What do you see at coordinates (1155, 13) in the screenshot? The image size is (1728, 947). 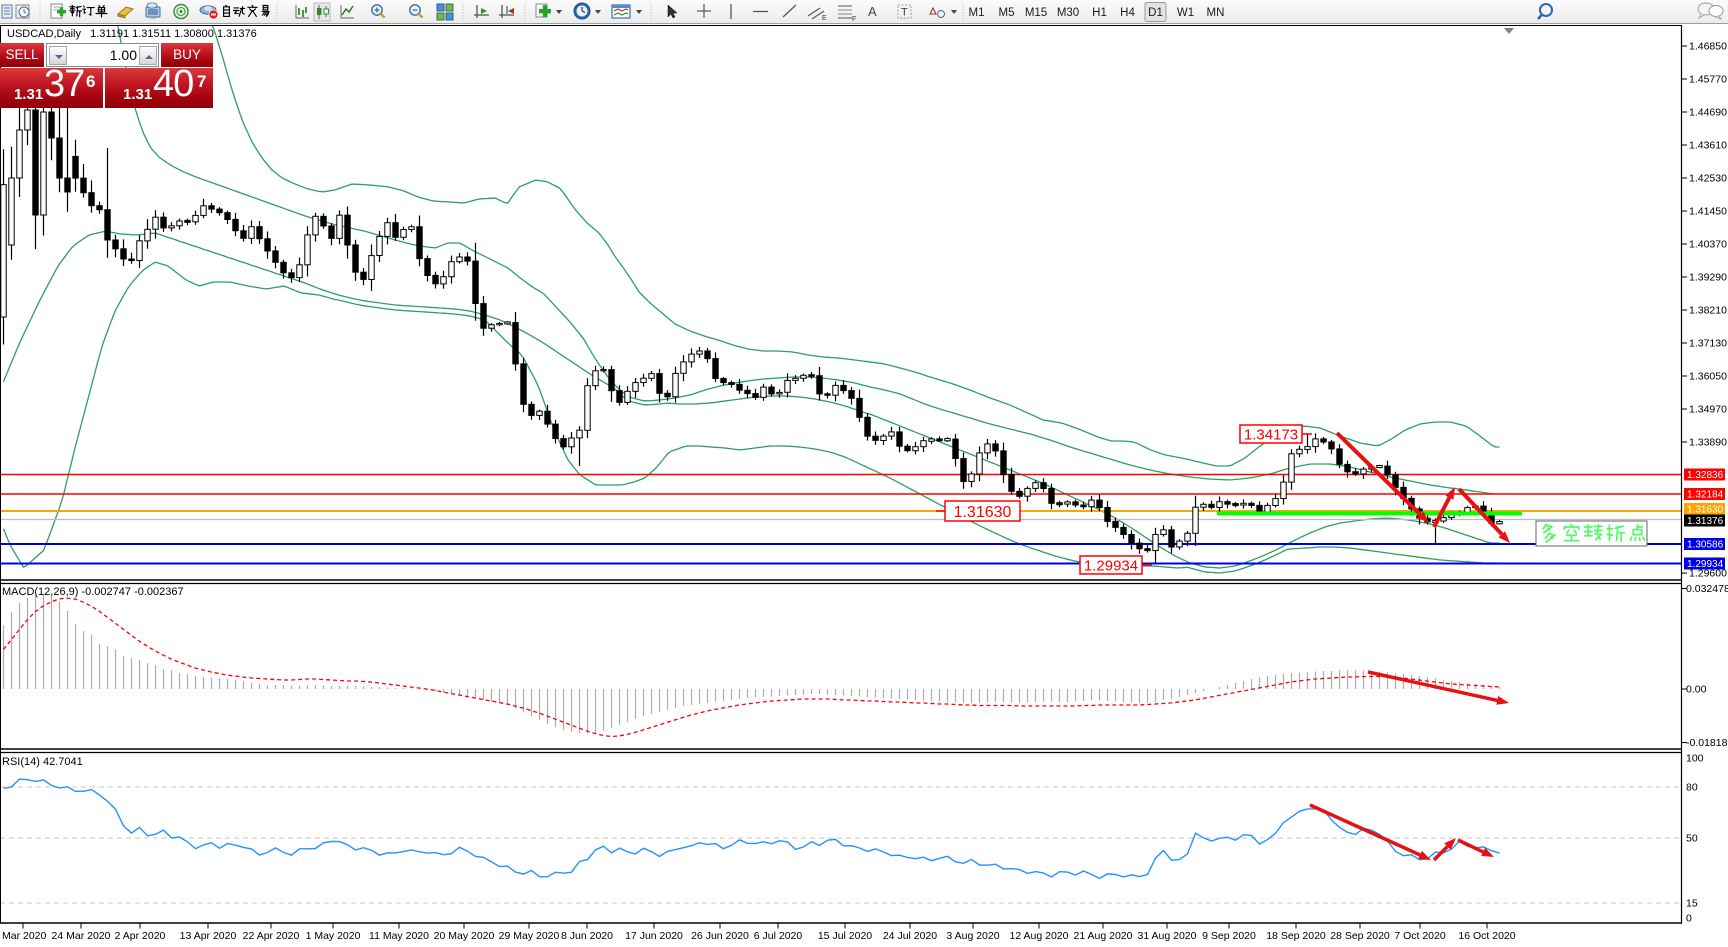 I see `svg-text: D1` at bounding box center [1155, 13].